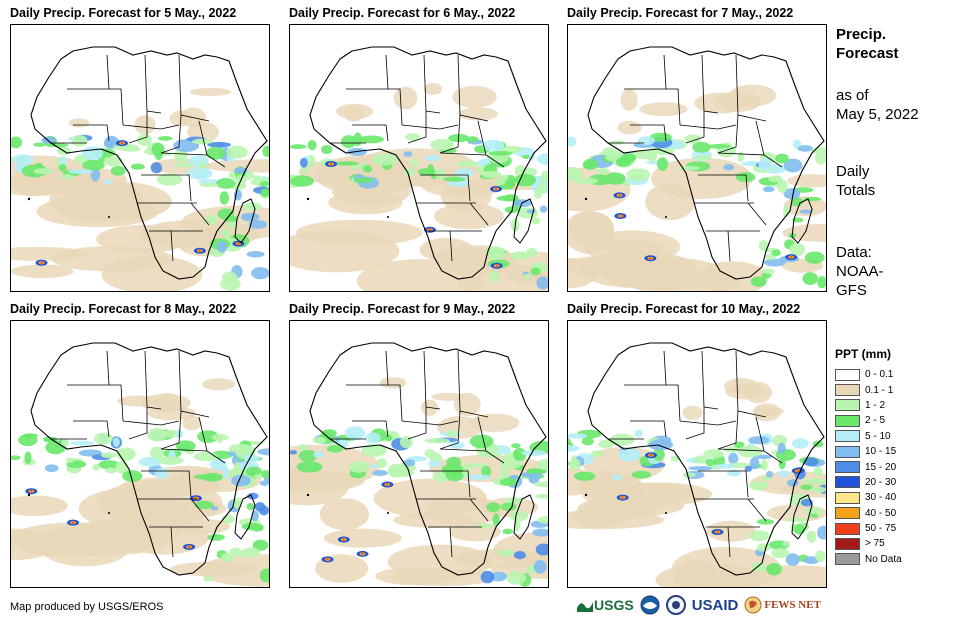 This screenshot has width=967, height=626. Describe the element at coordinates (868, 374) in the screenshot. I see `legend-item: 0 - 0.1` at that location.